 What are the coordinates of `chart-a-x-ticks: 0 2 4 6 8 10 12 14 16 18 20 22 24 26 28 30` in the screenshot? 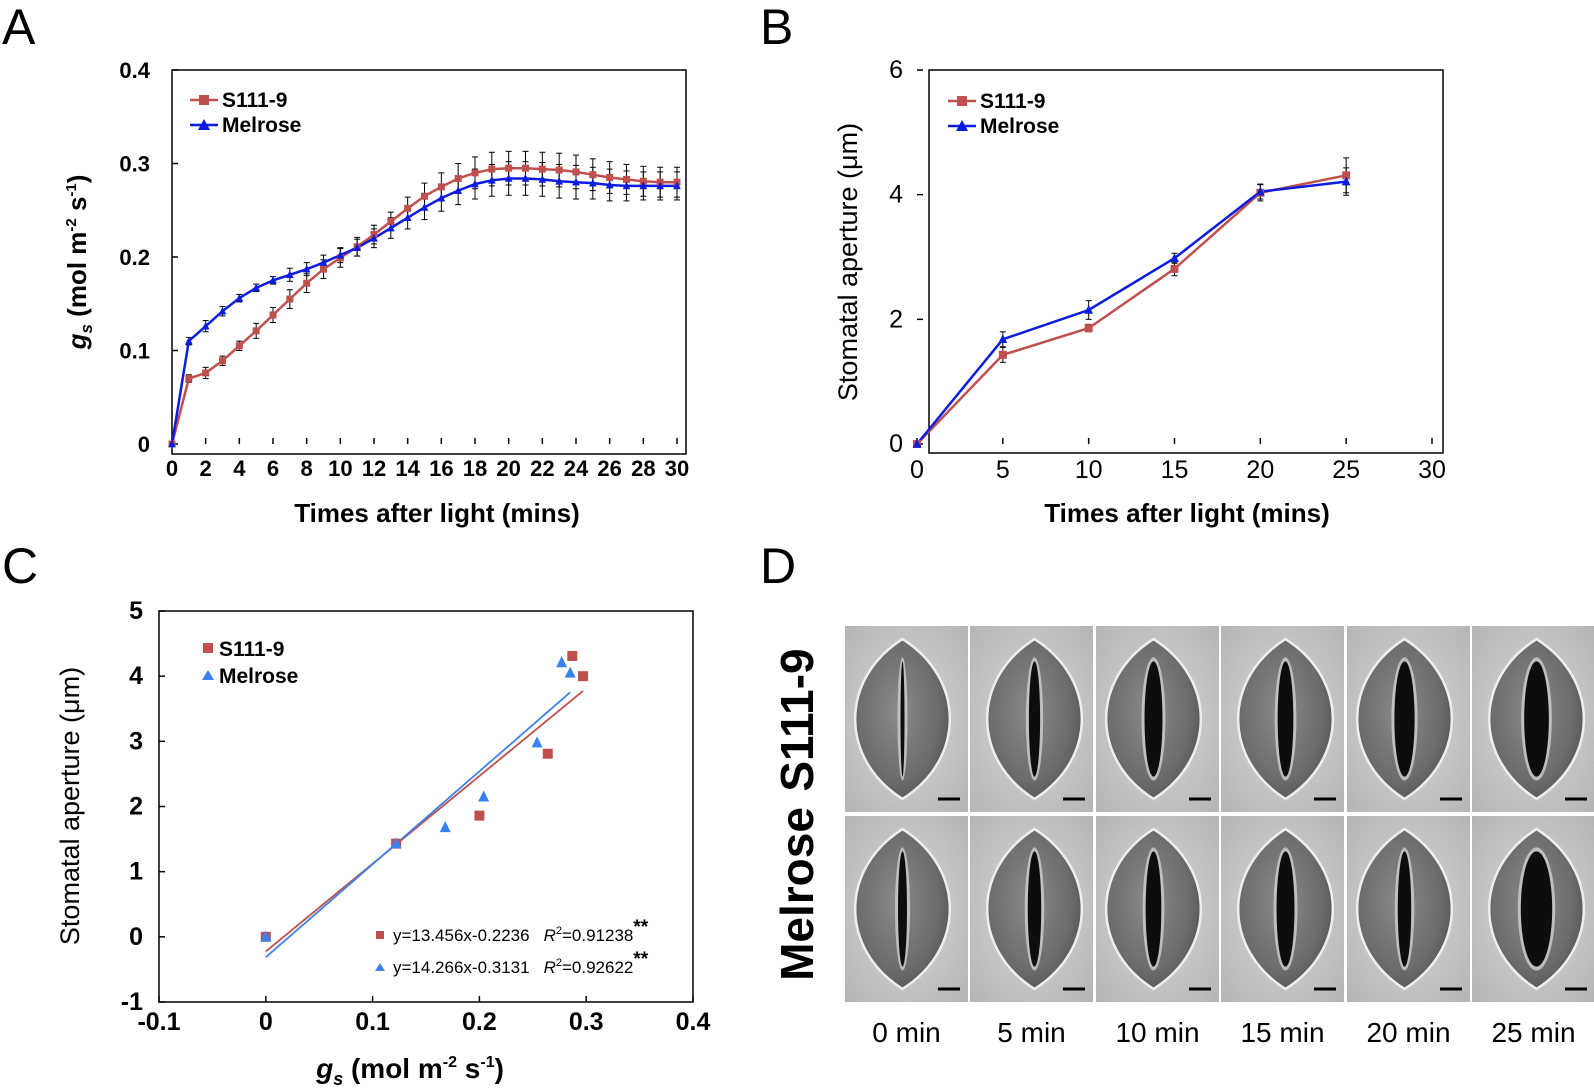 It's located at (427, 459).